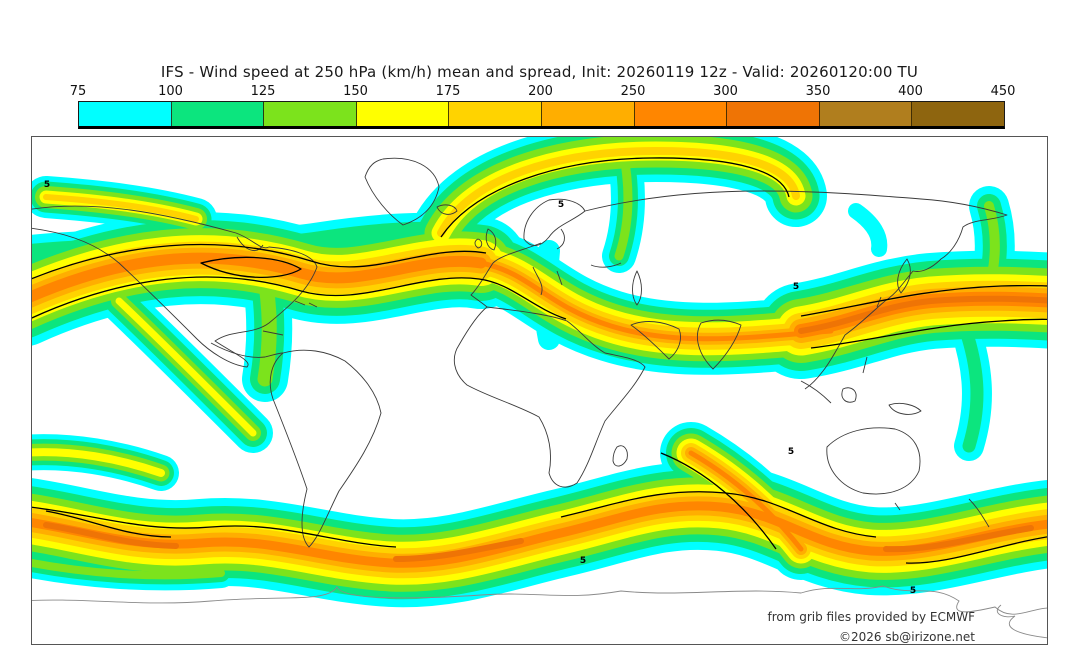 The width and height of the screenshot is (1080, 658). I want to click on colorbar-tick-label: 250, so click(633, 91).